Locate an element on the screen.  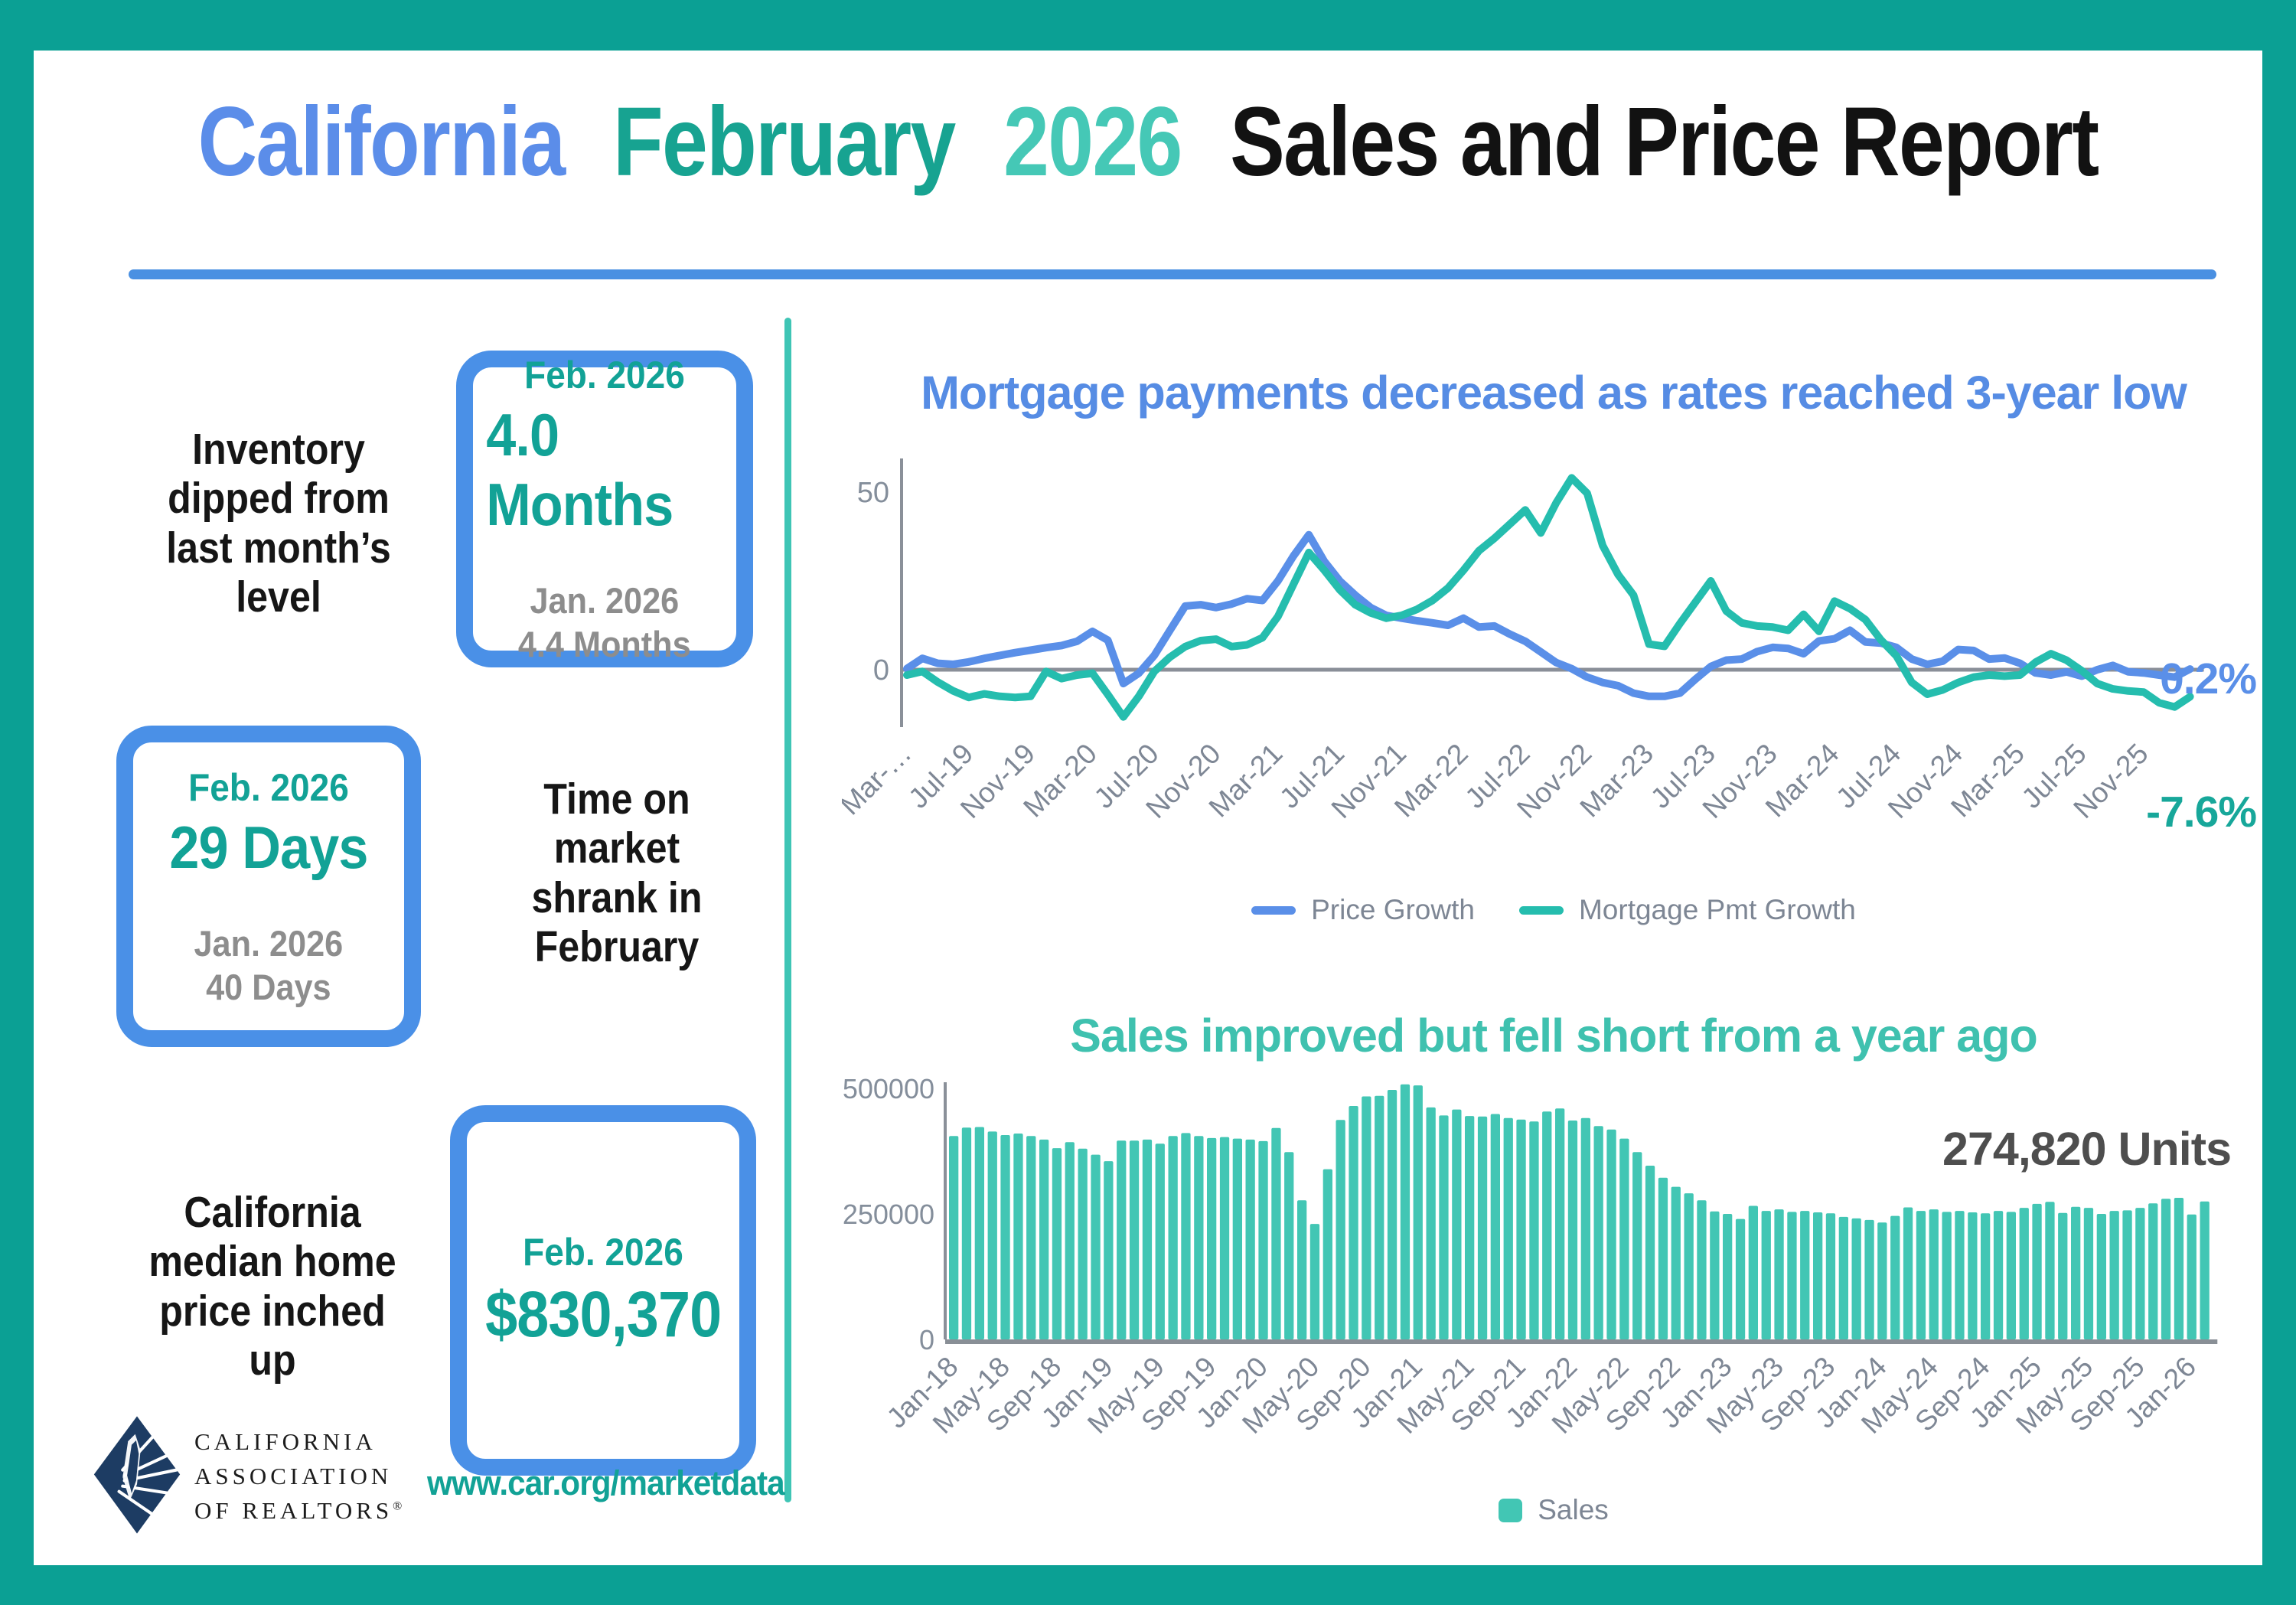
car-logo-icon is located at coordinates (137, 1475).